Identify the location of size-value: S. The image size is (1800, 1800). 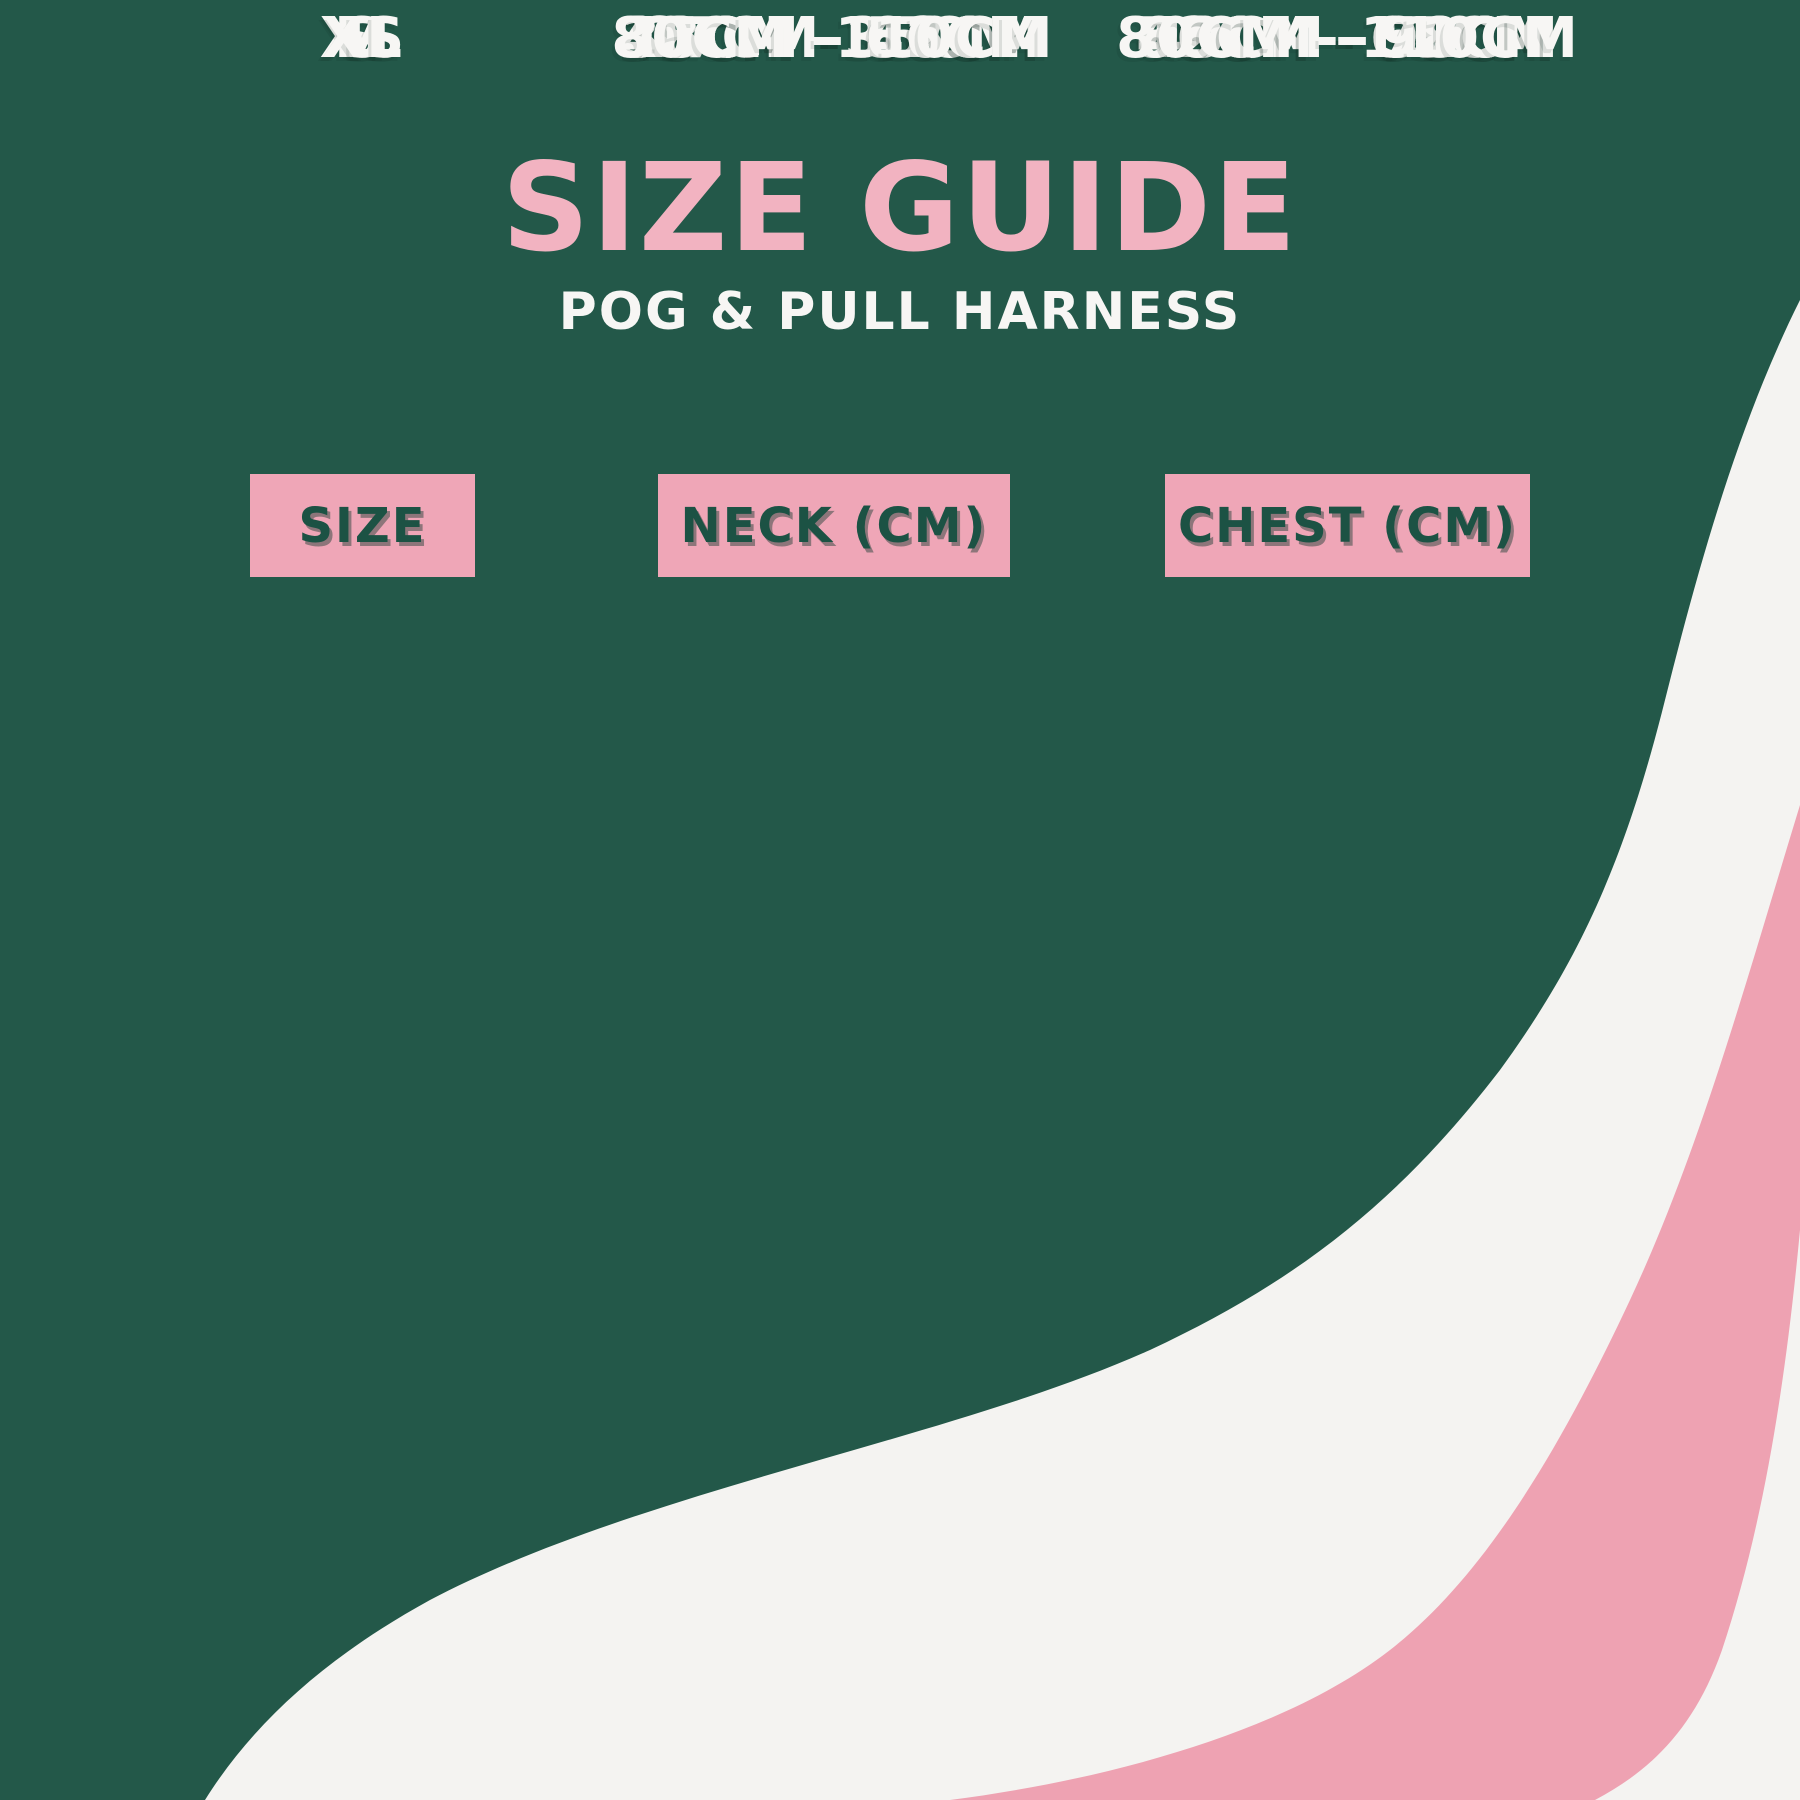
(362, 38).